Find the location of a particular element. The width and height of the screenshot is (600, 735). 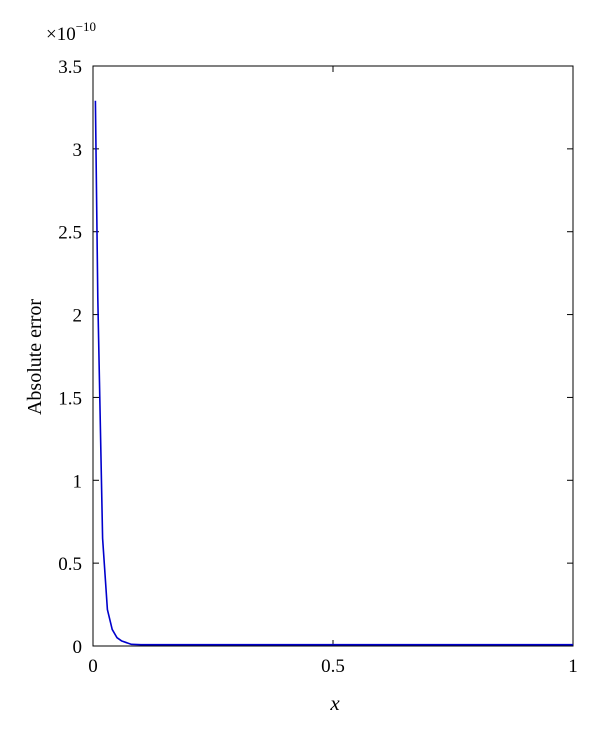

y-tick-label: 1 is located at coordinates (78, 481).